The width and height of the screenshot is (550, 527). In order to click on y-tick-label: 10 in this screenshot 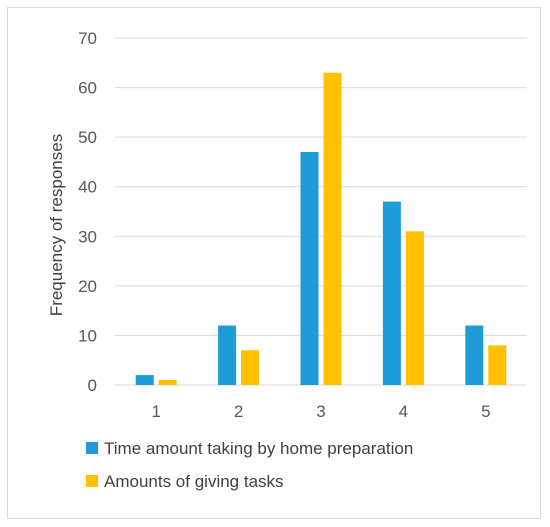, I will do `click(87, 335)`.